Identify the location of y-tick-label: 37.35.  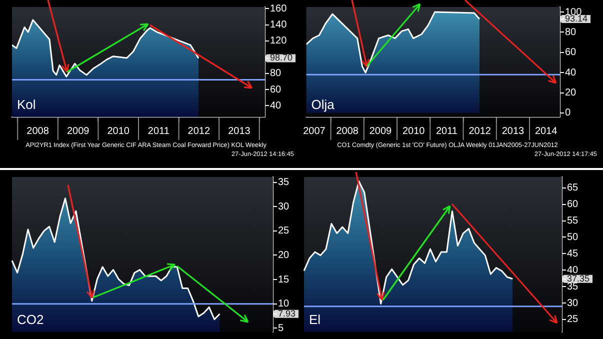
(578, 278).